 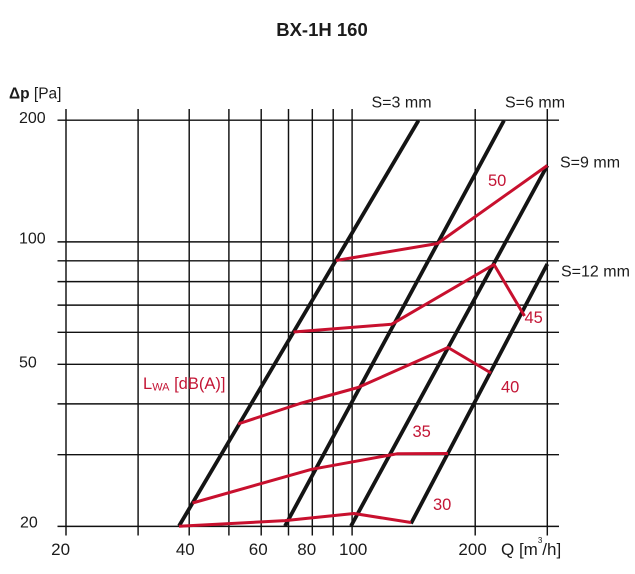 I want to click on svg-text: Δp [Pa], so click(x=35, y=94).